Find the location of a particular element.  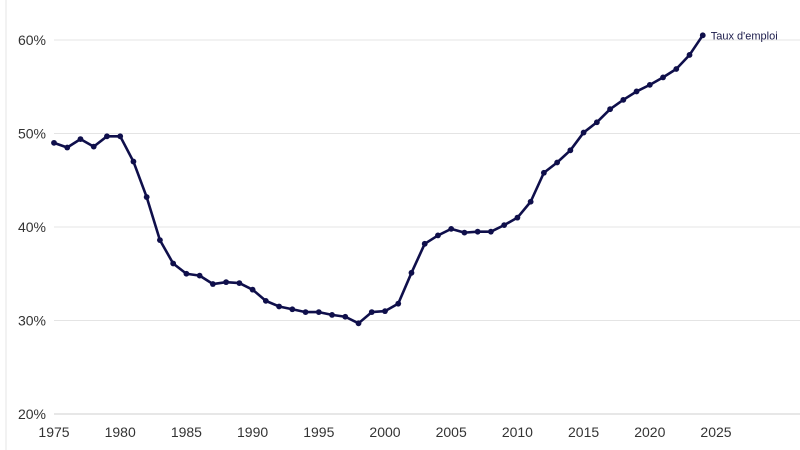

data-point-2017 is located at coordinates (610, 109).